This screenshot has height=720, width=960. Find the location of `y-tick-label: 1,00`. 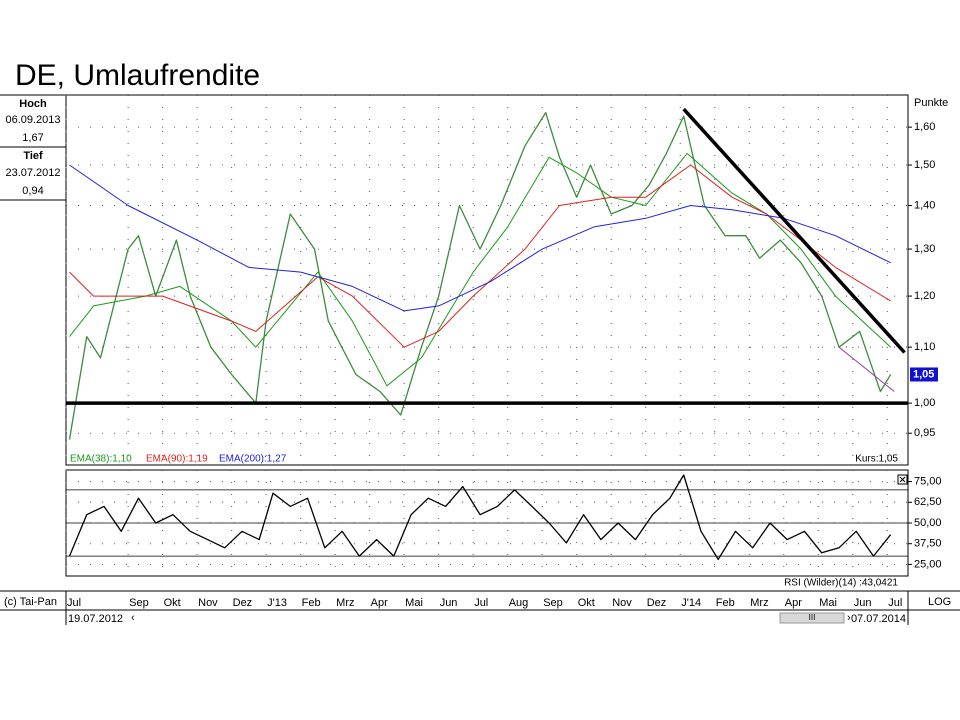

y-tick-label: 1,00 is located at coordinates (924, 403).